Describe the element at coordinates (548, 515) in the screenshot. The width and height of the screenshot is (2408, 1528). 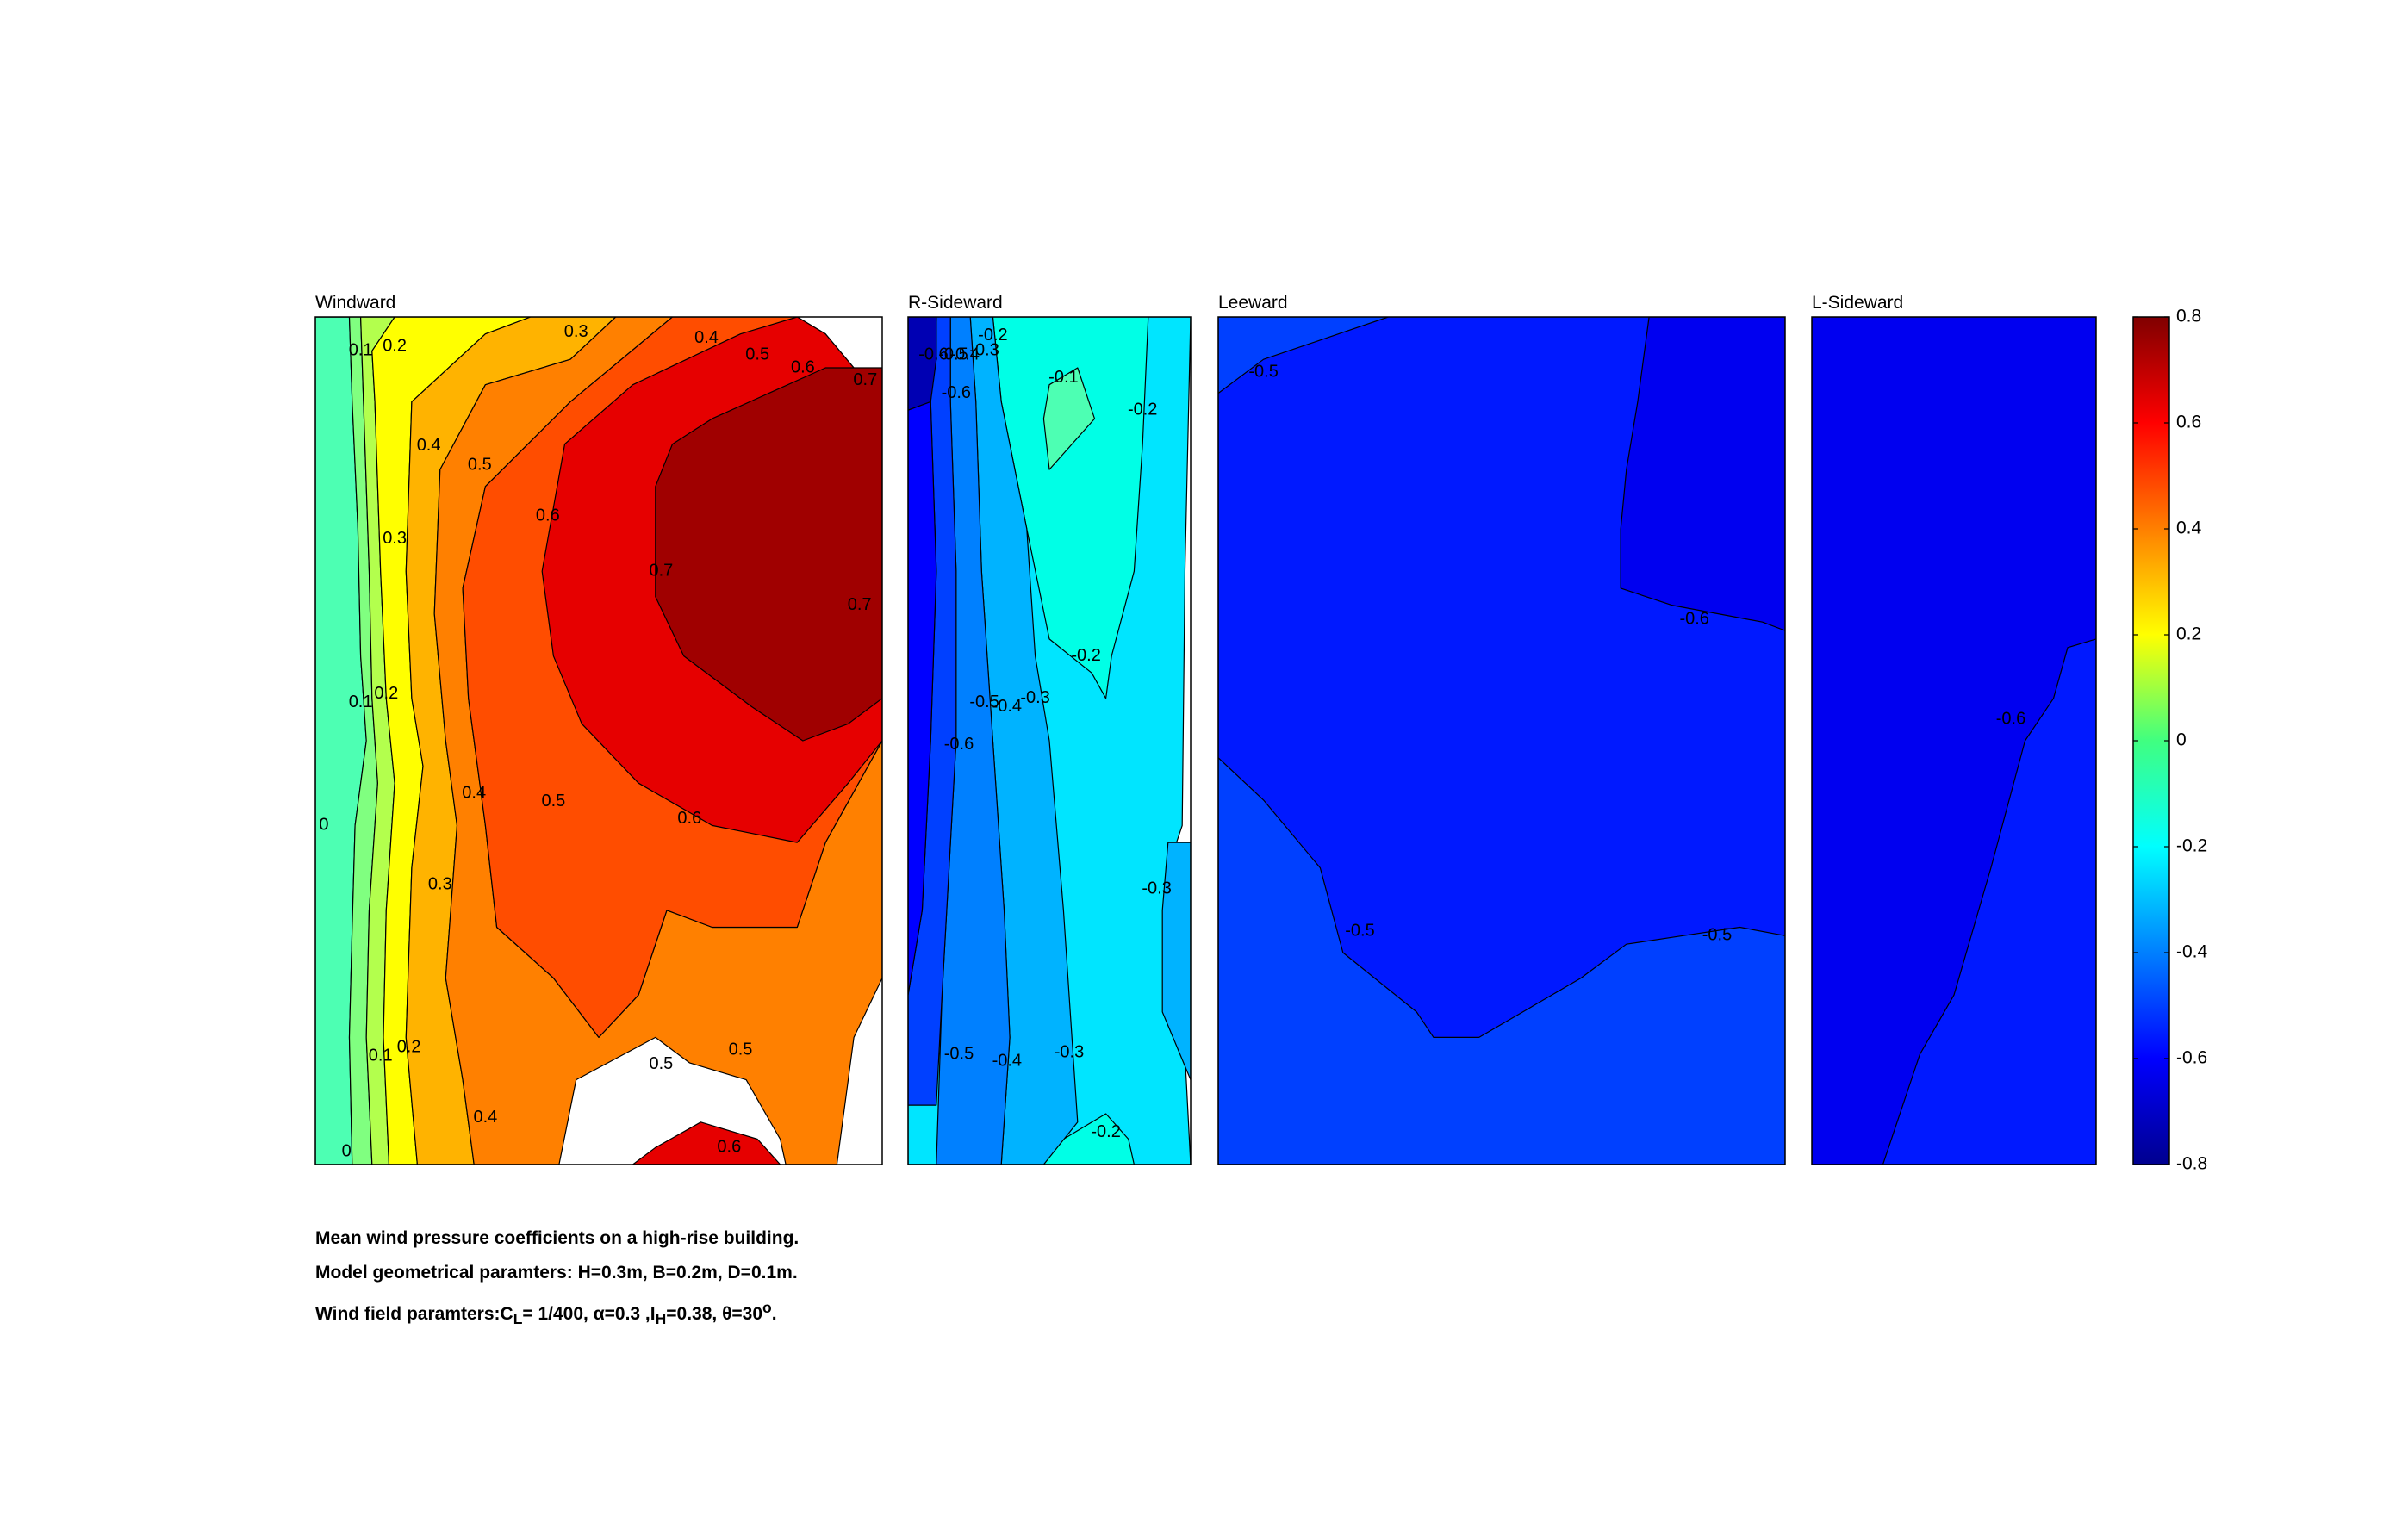
I see `contour-label-windward-9: 0.6` at that location.